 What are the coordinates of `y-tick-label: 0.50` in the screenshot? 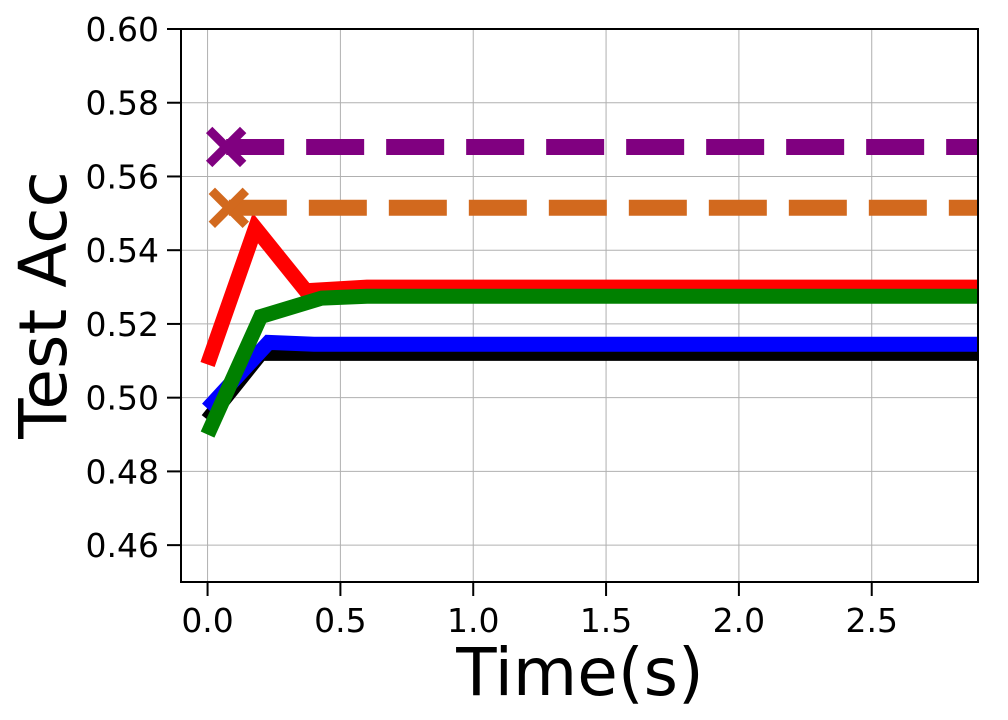 It's located at (122, 398).